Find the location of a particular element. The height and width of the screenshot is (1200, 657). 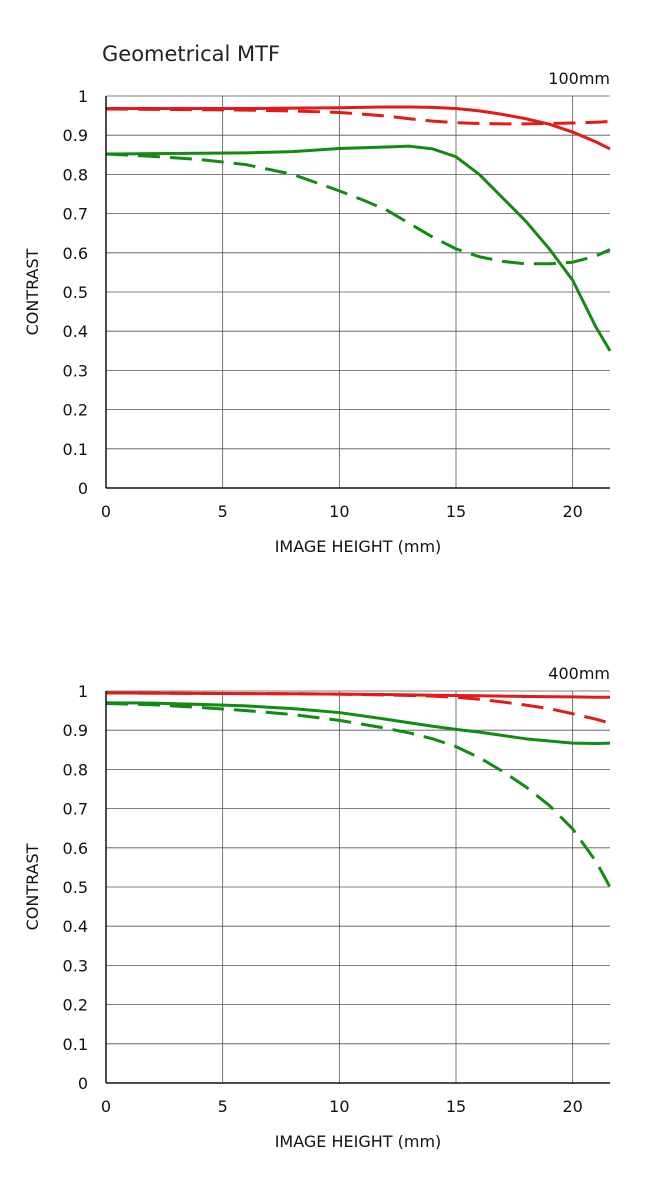

focal-length-label: 100mm is located at coordinates (579, 78).